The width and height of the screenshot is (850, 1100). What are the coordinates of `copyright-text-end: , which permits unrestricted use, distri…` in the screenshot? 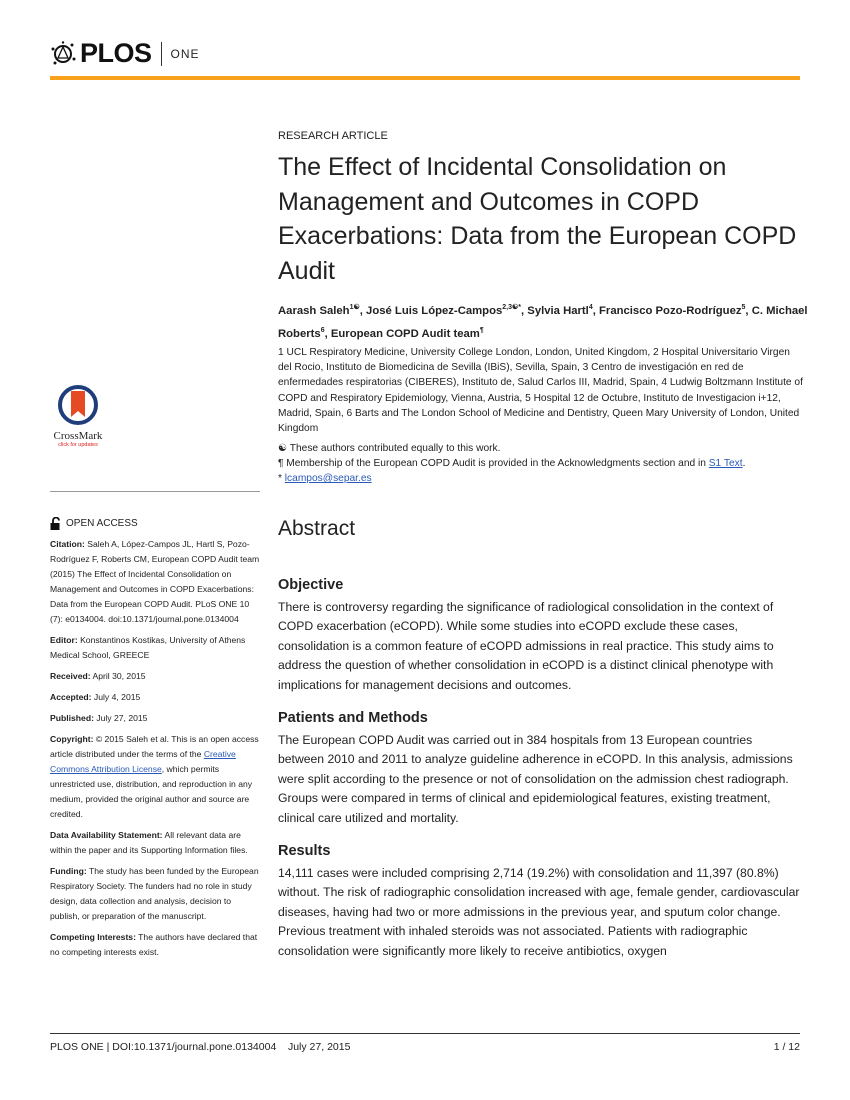 It's located at (151, 791).